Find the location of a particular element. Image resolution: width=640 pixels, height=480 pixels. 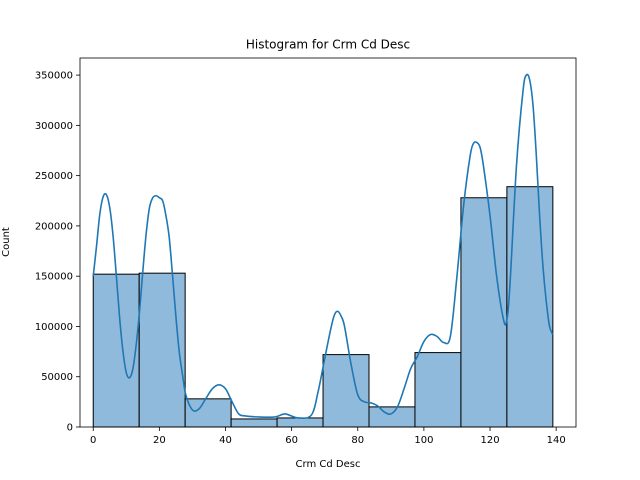

y-tick-label: 350000 is located at coordinates (54, 76).